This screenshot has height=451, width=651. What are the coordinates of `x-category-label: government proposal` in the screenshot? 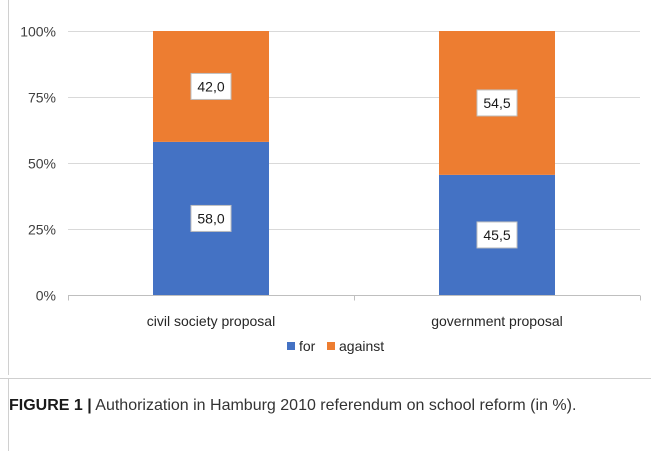 It's located at (497, 321).